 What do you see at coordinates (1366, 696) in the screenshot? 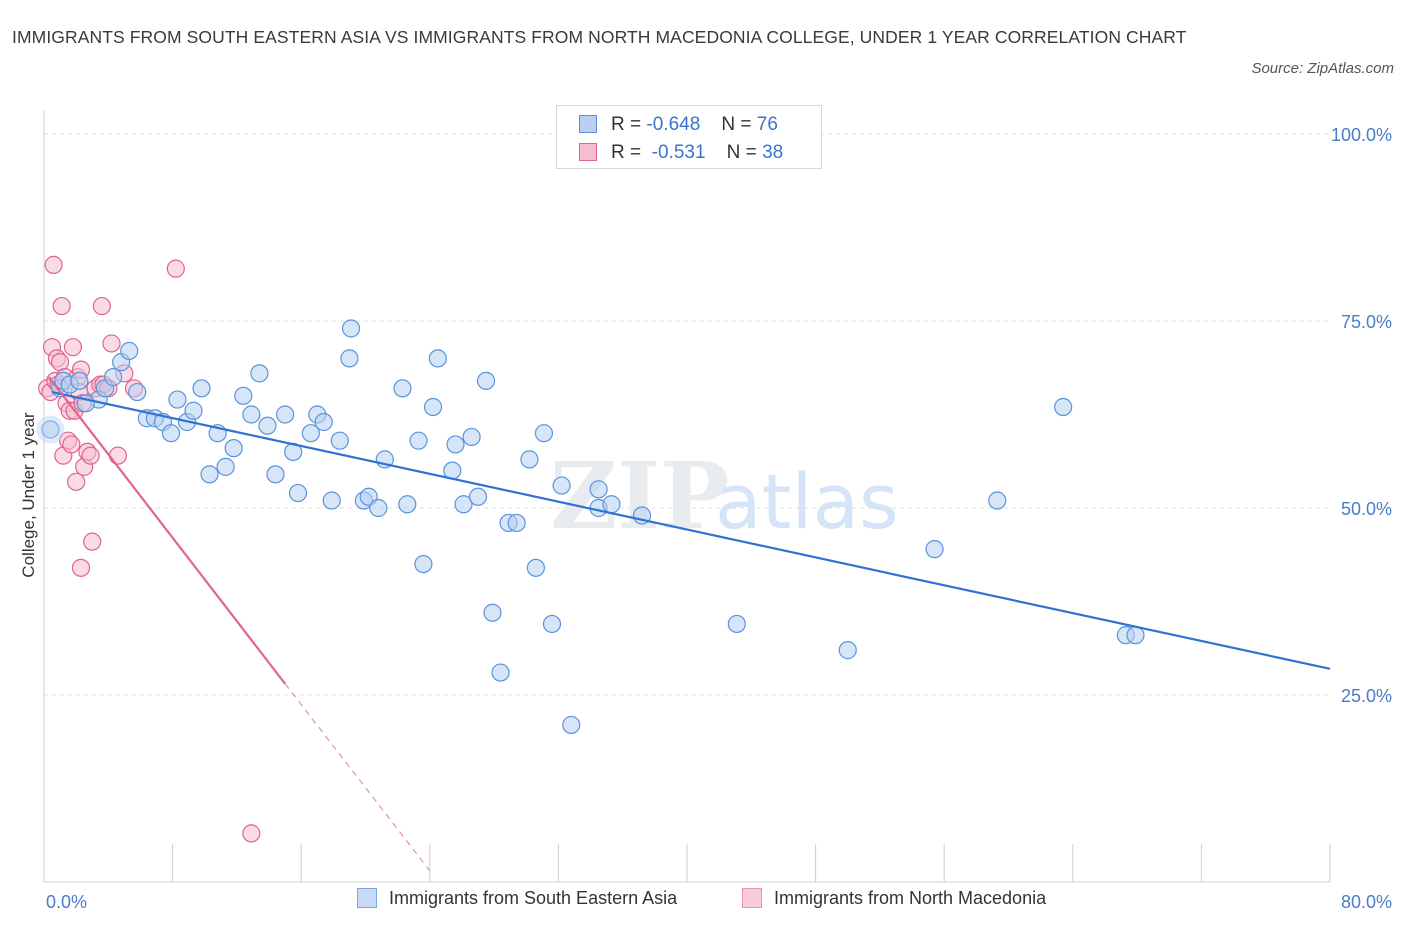
I see `y-tick-label: 25.0%` at bounding box center [1366, 696].